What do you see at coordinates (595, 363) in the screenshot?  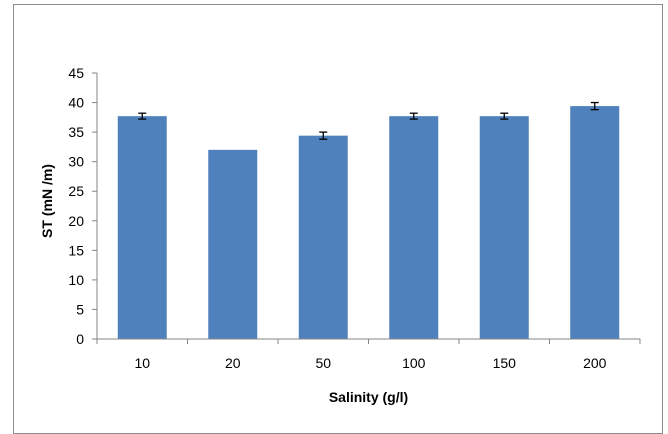 I see `x-tick-label: 200` at bounding box center [595, 363].